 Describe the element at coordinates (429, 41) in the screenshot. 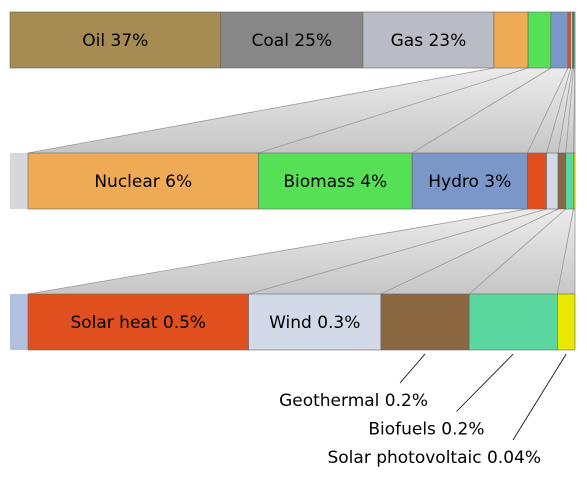

I see `segment-label: Gas 23%` at that location.